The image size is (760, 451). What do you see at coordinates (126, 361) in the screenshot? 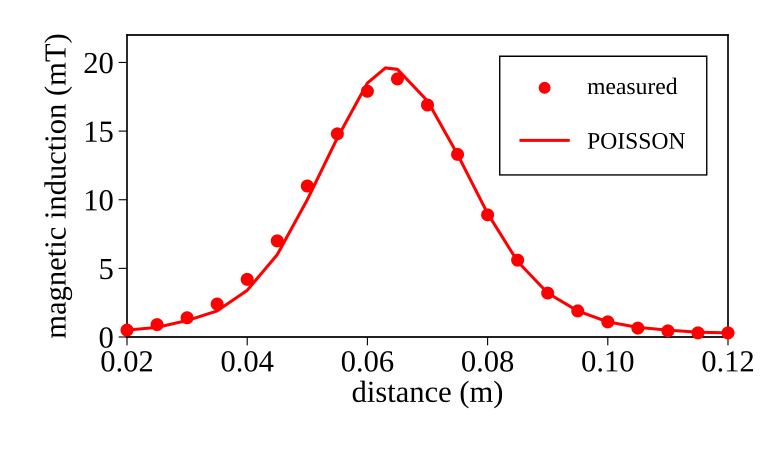
I see `x-tick-label: 0.02` at bounding box center [126, 361].